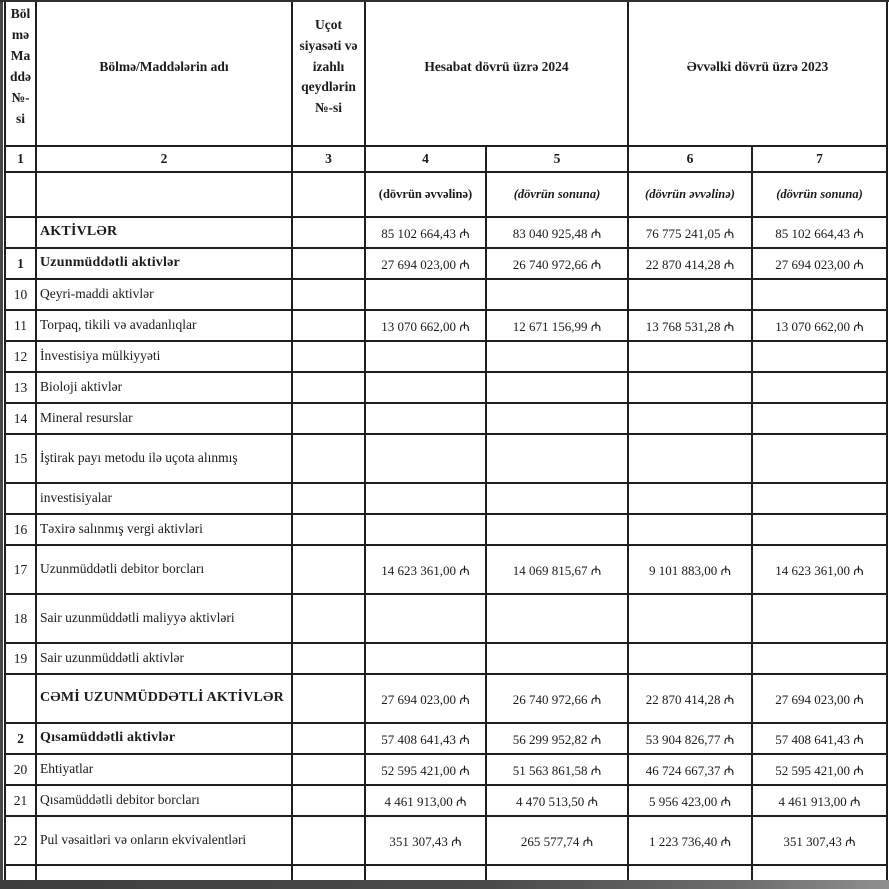  Describe the element at coordinates (20, 618) in the screenshot. I see `row-no-cell: 18` at that location.